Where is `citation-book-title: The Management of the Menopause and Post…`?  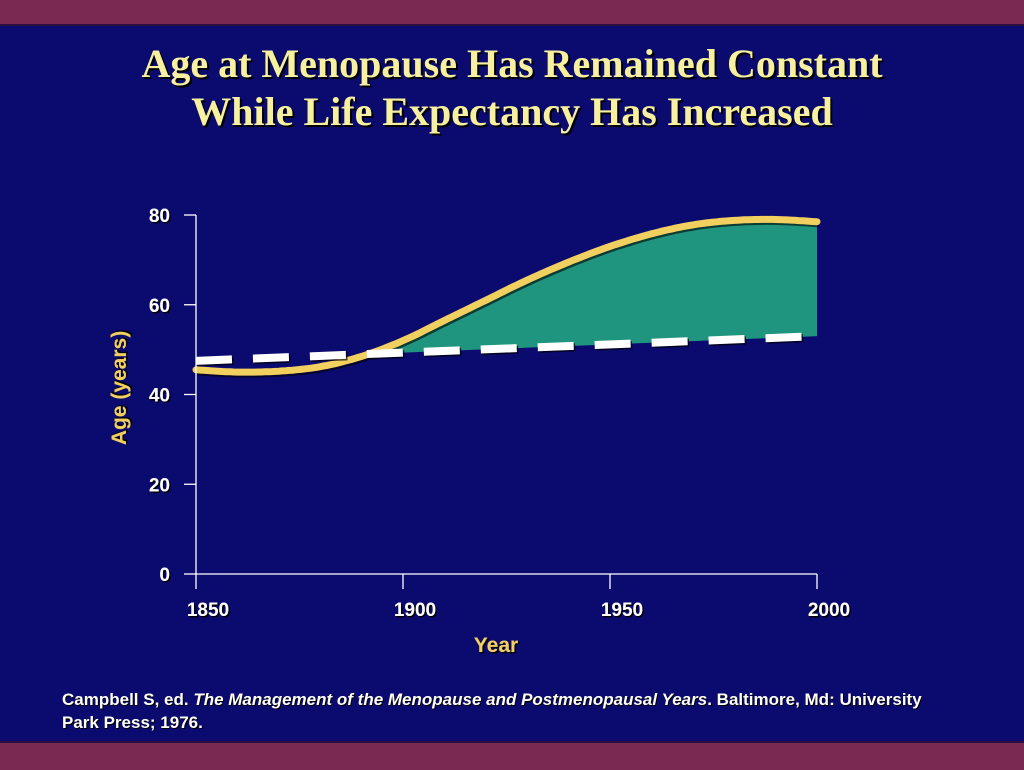
citation-book-title: The Management of the Menopause and Post… is located at coordinates (450, 699).